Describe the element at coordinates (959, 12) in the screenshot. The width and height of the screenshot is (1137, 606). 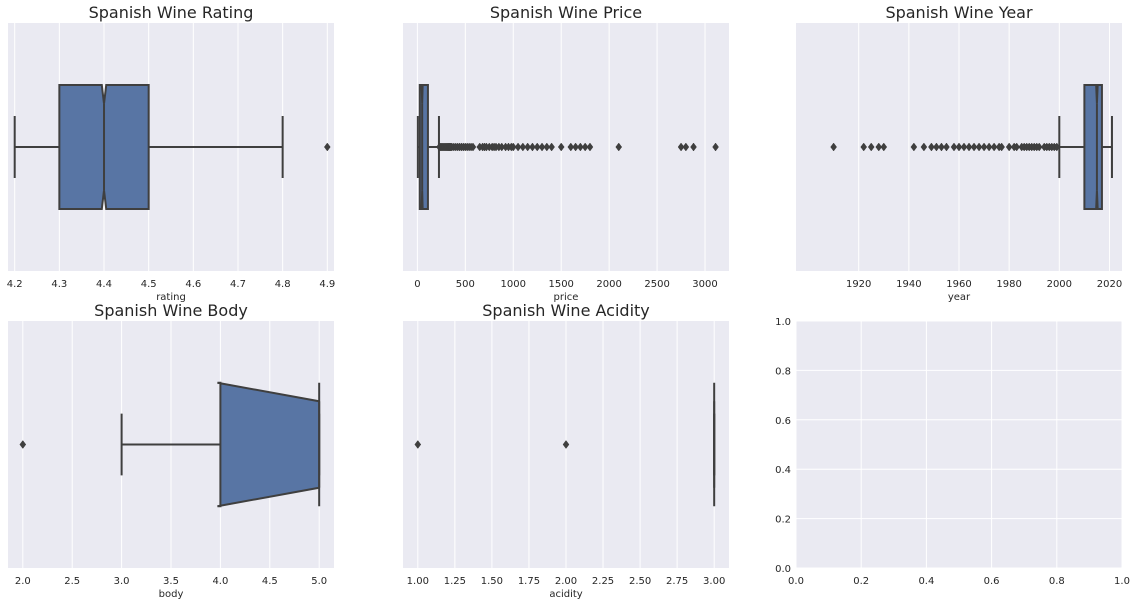
I see `chart-title: Spanish Wine Year` at that location.